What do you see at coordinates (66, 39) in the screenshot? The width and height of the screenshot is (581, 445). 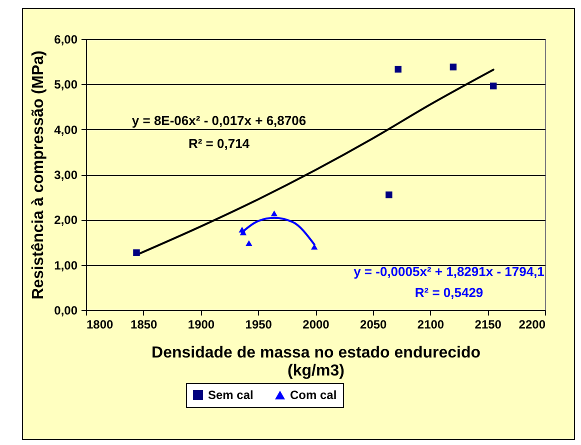 I see `y-tick-label: 6,00` at bounding box center [66, 39].